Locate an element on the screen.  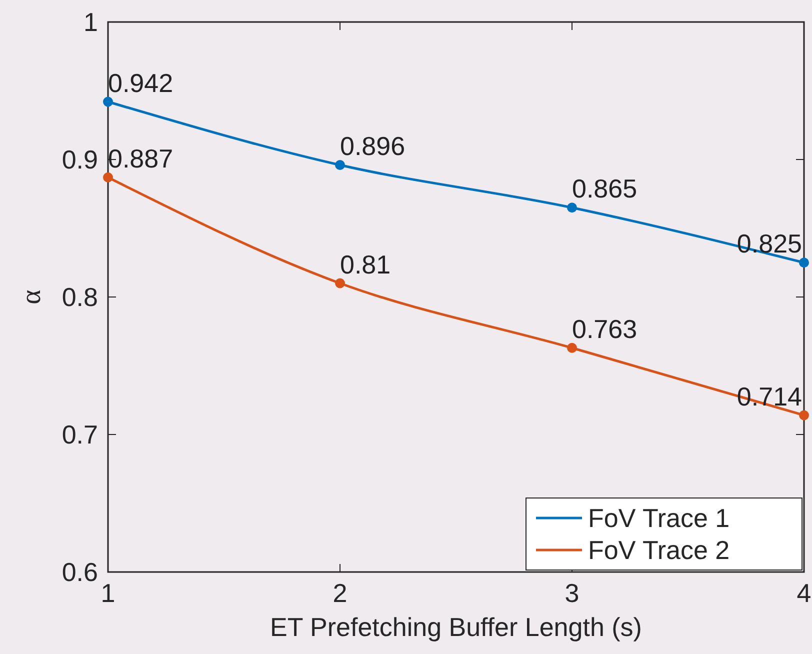
y-tick-label: 0.8 is located at coordinates (80, 297).